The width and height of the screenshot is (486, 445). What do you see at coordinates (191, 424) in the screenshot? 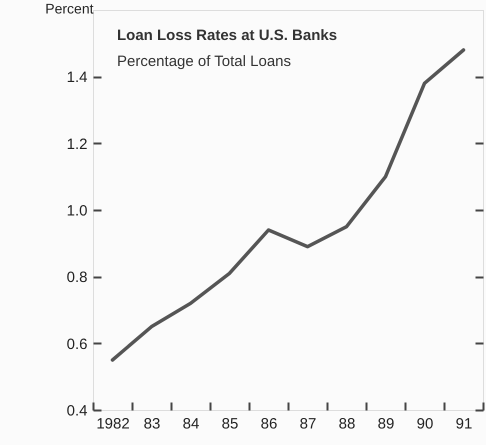
I see `x-tick-label: 84` at bounding box center [191, 424].